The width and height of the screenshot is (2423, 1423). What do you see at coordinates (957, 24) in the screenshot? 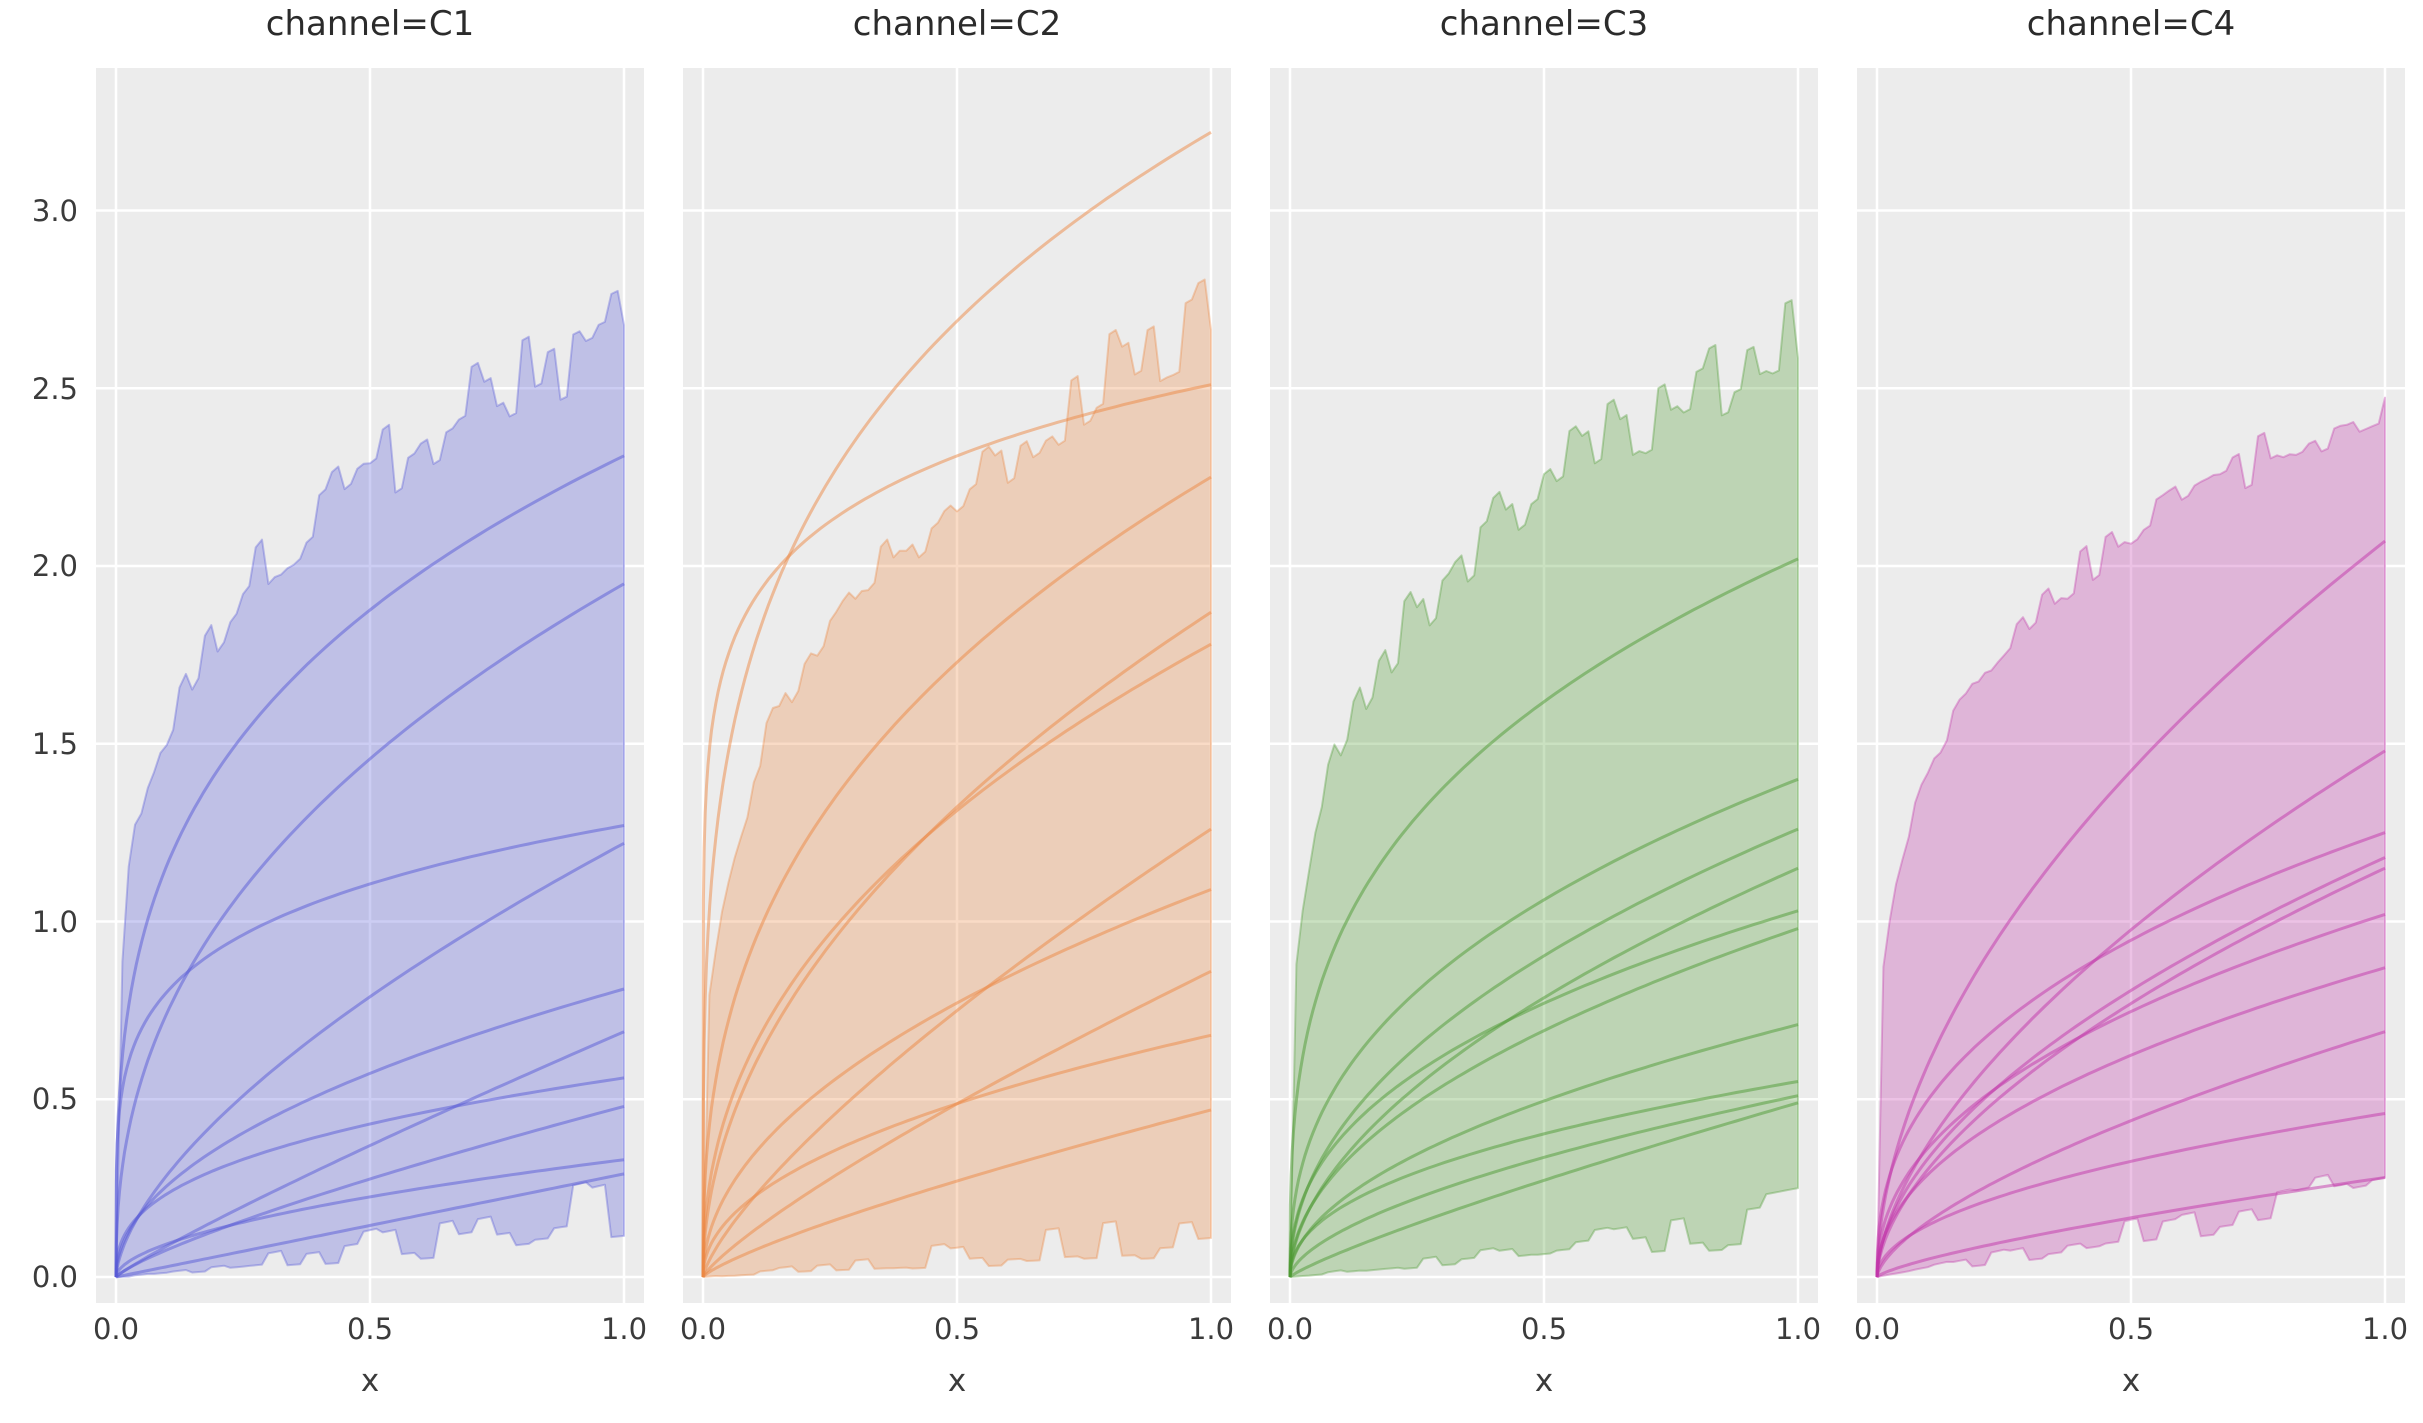
I see `facet-title: channel=C2` at bounding box center [957, 24].